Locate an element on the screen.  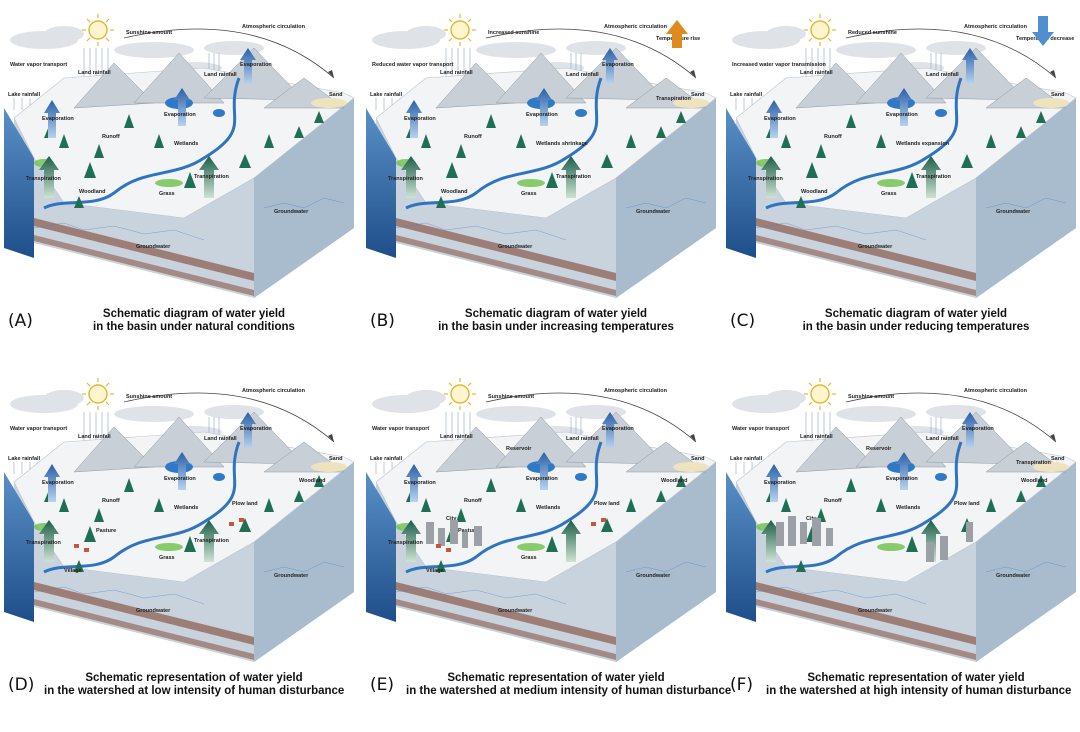
sun-label: Reduced sunshine is located at coordinates (872, 33).